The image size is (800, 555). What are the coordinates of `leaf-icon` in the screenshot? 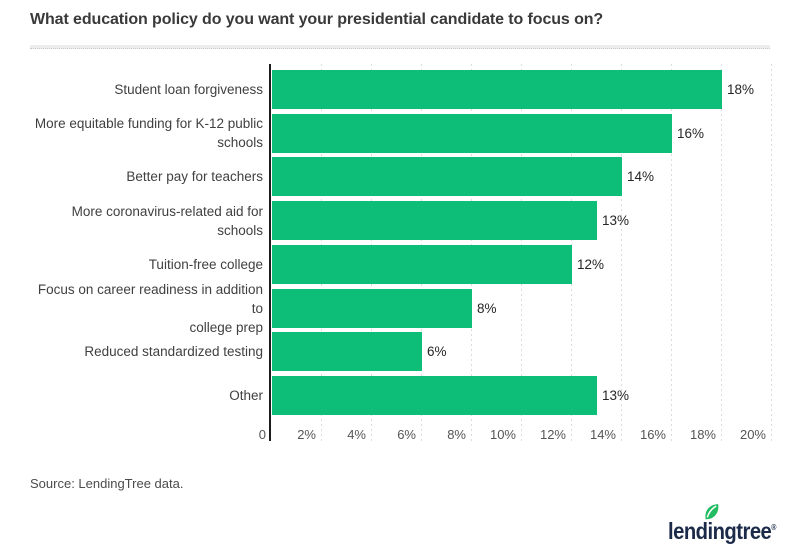 It's located at (712, 514).